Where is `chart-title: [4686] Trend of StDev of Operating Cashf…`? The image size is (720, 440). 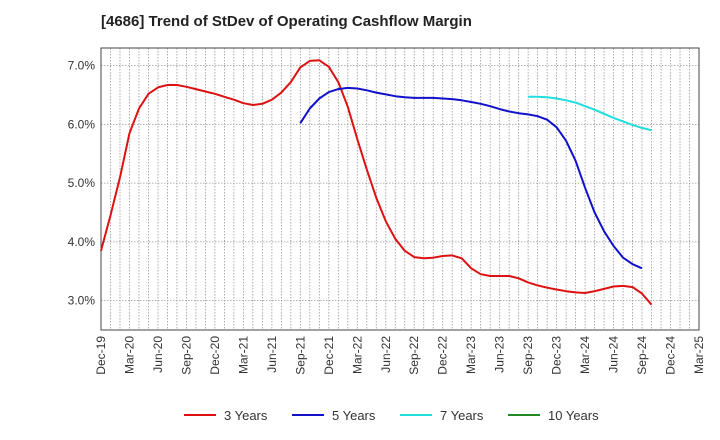
chart-title: [4686] Trend of StDev of Operating Cashf… is located at coordinates (286, 21).